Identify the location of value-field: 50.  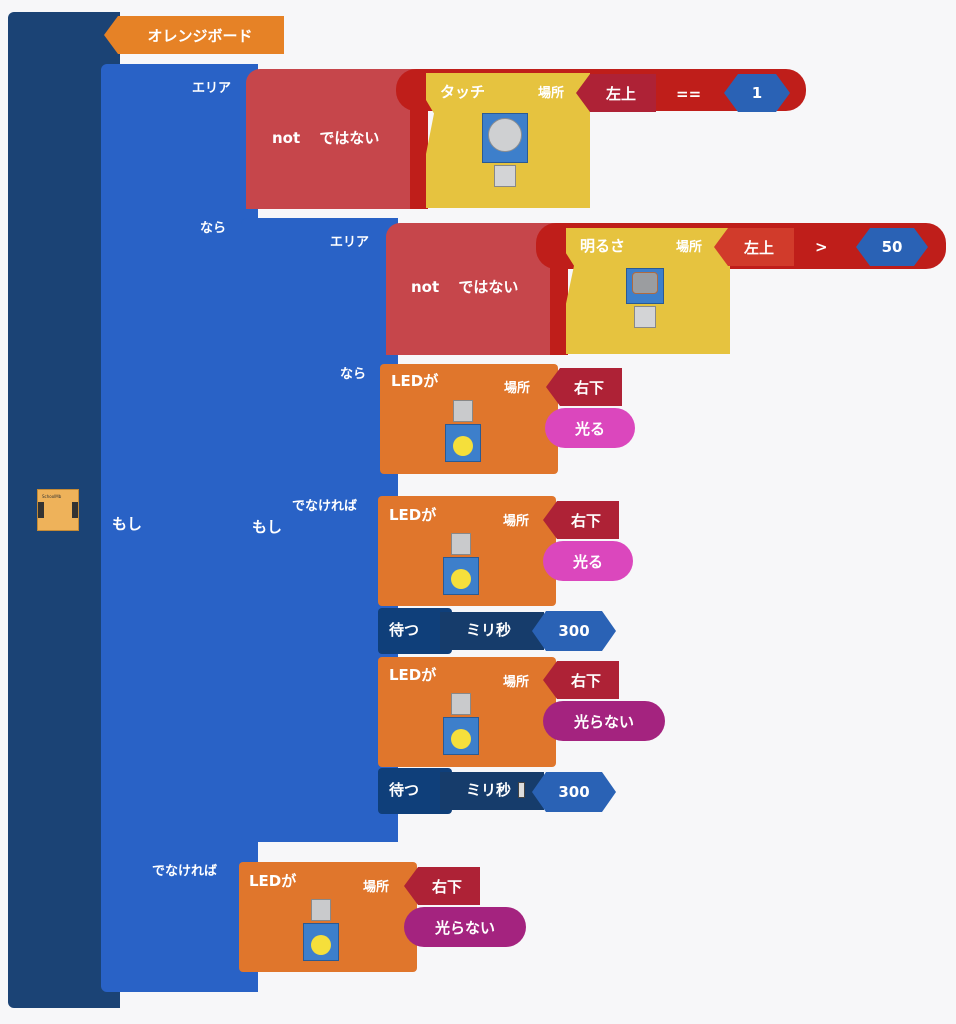
(892, 247).